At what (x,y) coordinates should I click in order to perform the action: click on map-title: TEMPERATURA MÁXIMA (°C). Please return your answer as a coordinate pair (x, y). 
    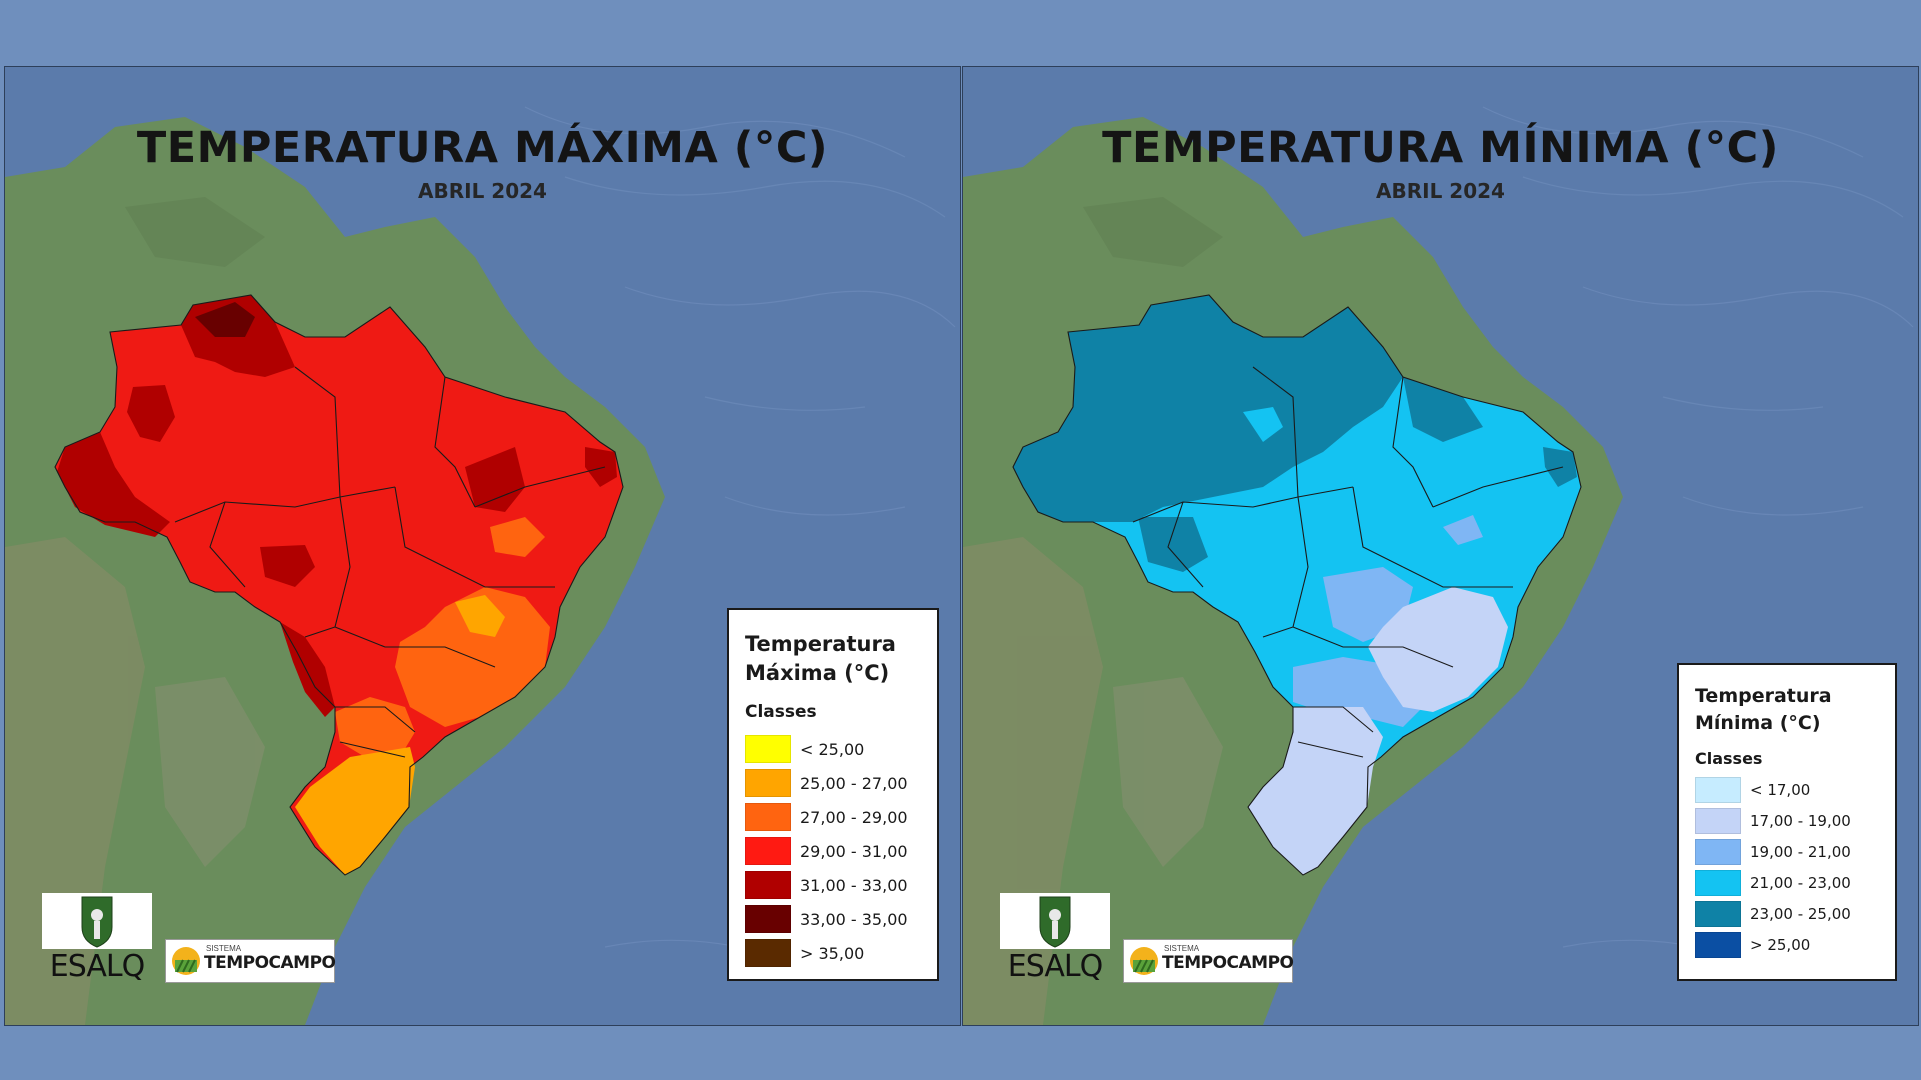
    Looking at the image, I should click on (482, 148).